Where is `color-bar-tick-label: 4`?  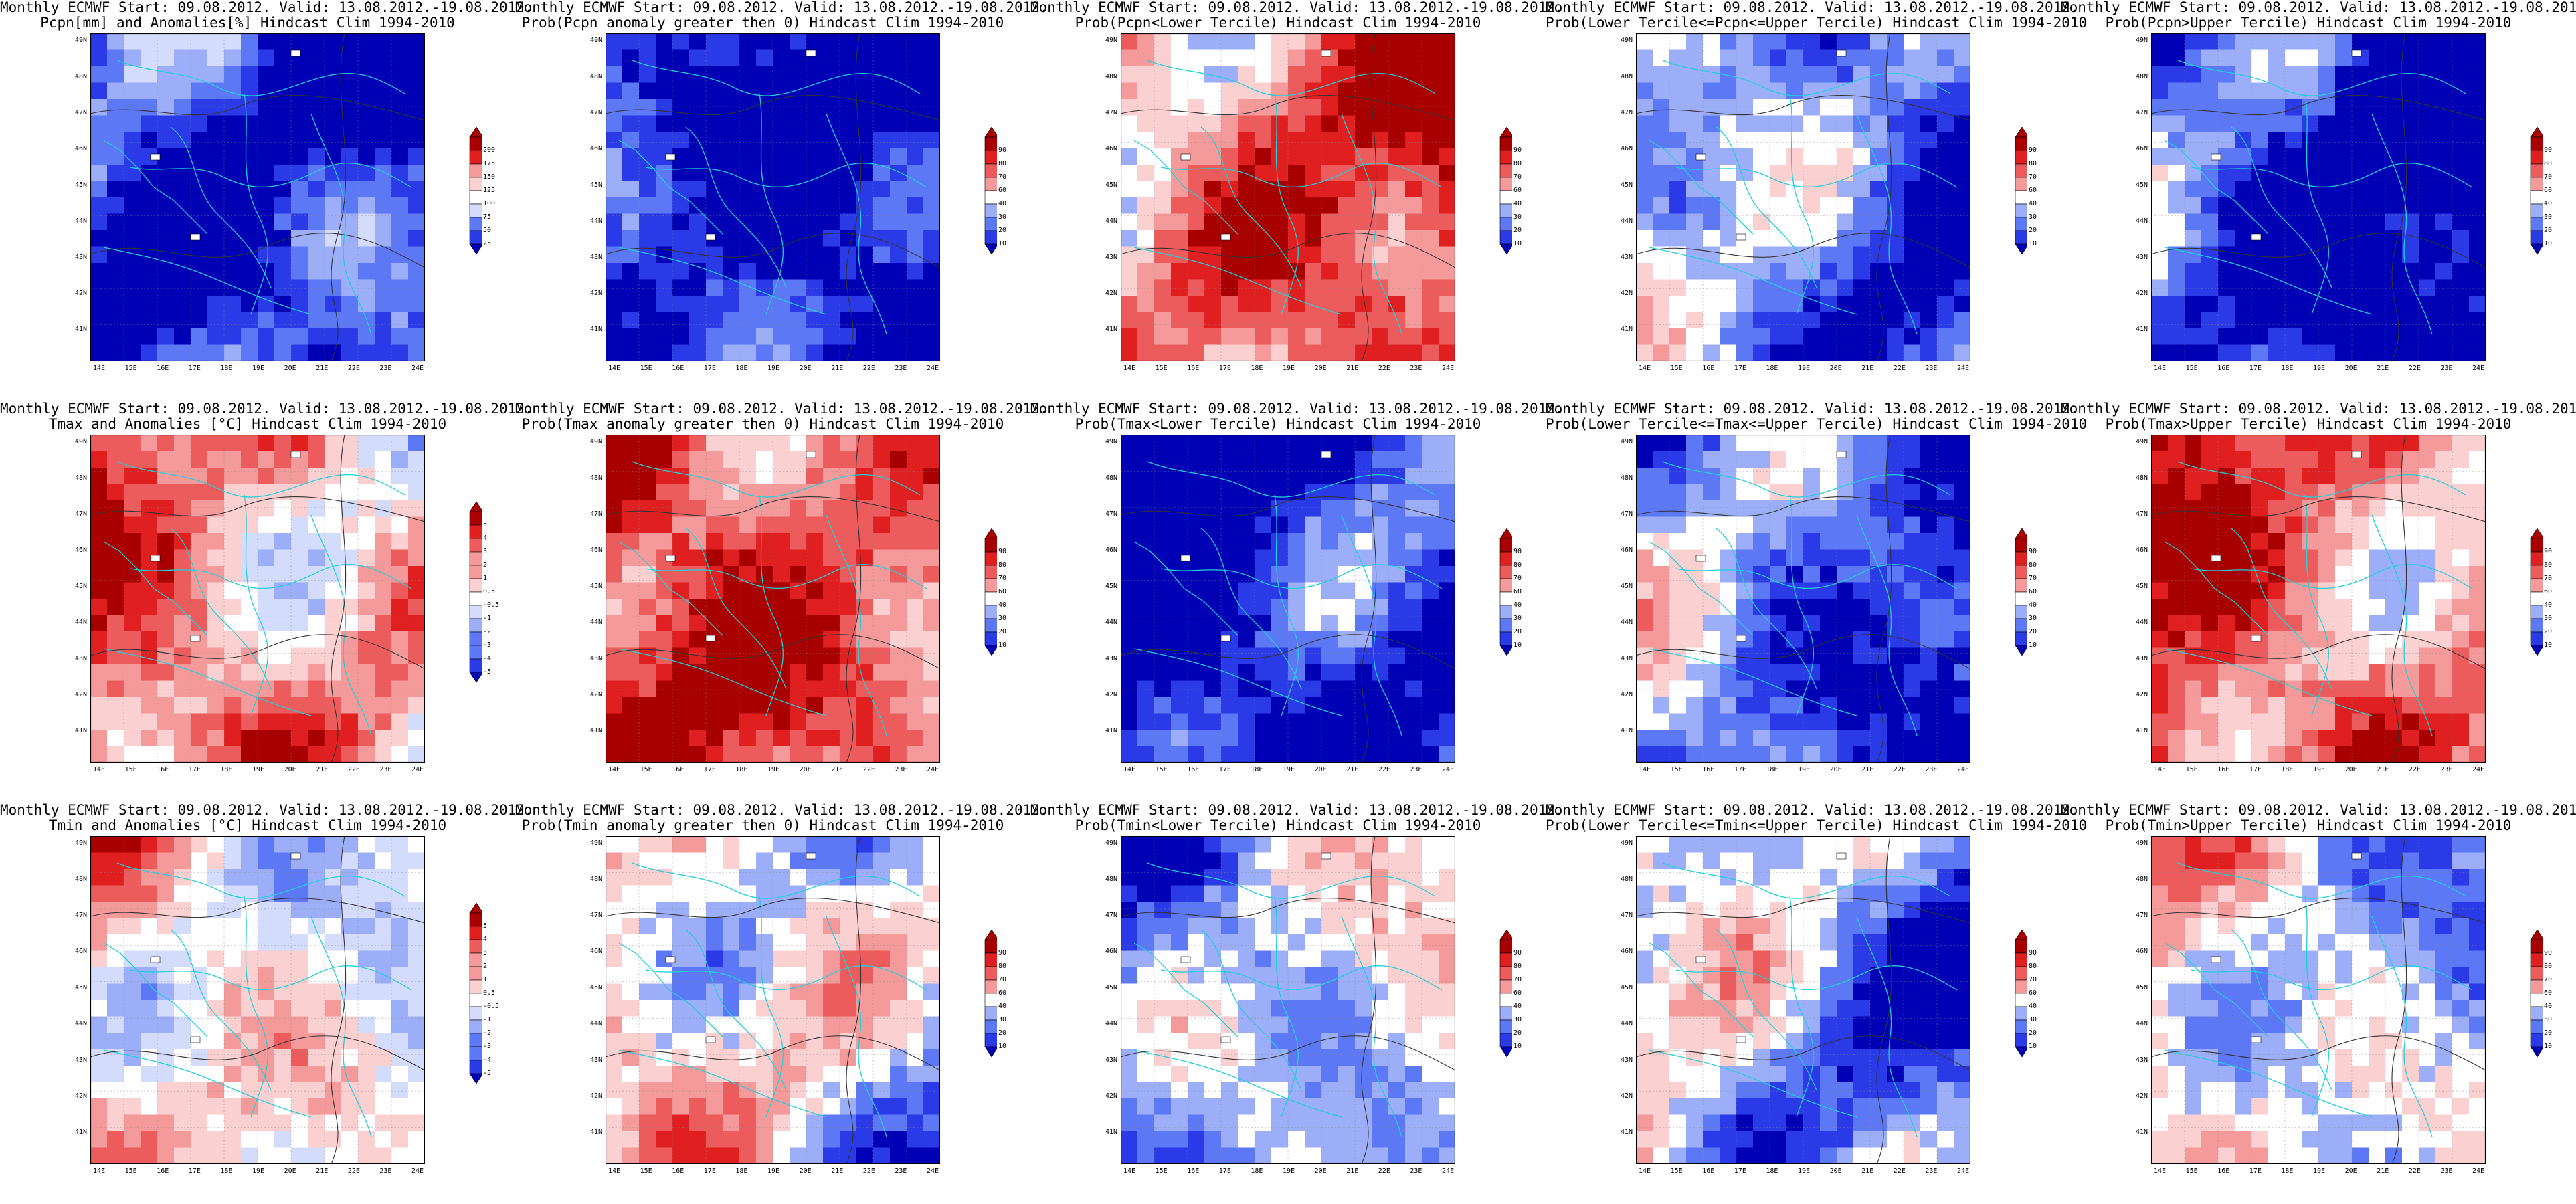 color-bar-tick-label: 4 is located at coordinates (485, 538).